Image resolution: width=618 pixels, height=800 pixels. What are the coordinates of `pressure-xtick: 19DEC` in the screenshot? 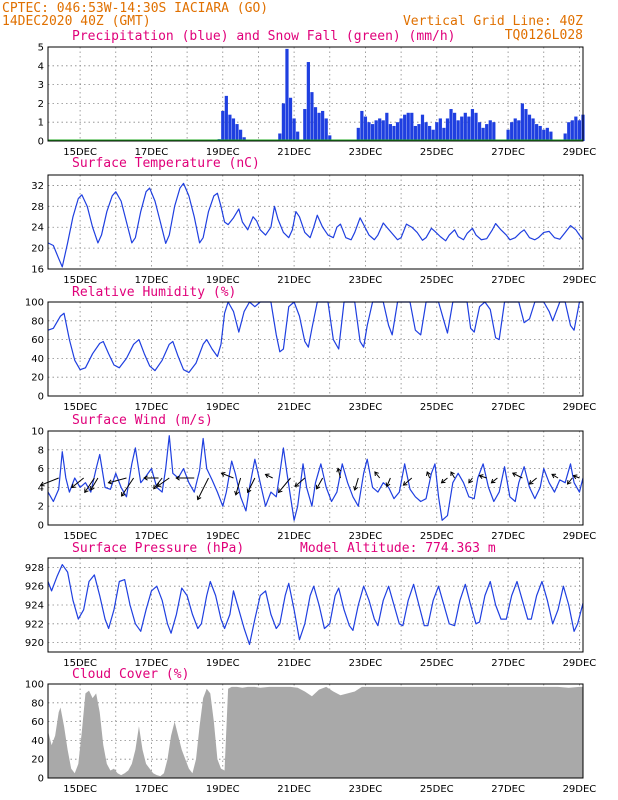 It's located at (223, 663).